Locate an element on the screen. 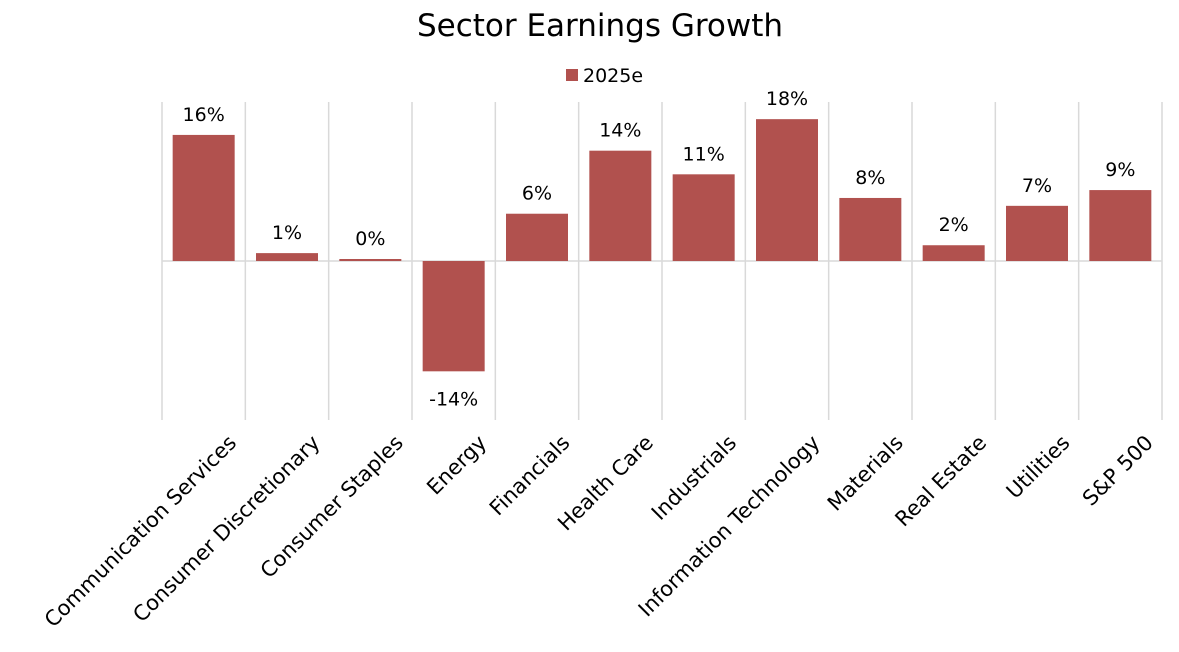  bar-financials is located at coordinates (537, 237).